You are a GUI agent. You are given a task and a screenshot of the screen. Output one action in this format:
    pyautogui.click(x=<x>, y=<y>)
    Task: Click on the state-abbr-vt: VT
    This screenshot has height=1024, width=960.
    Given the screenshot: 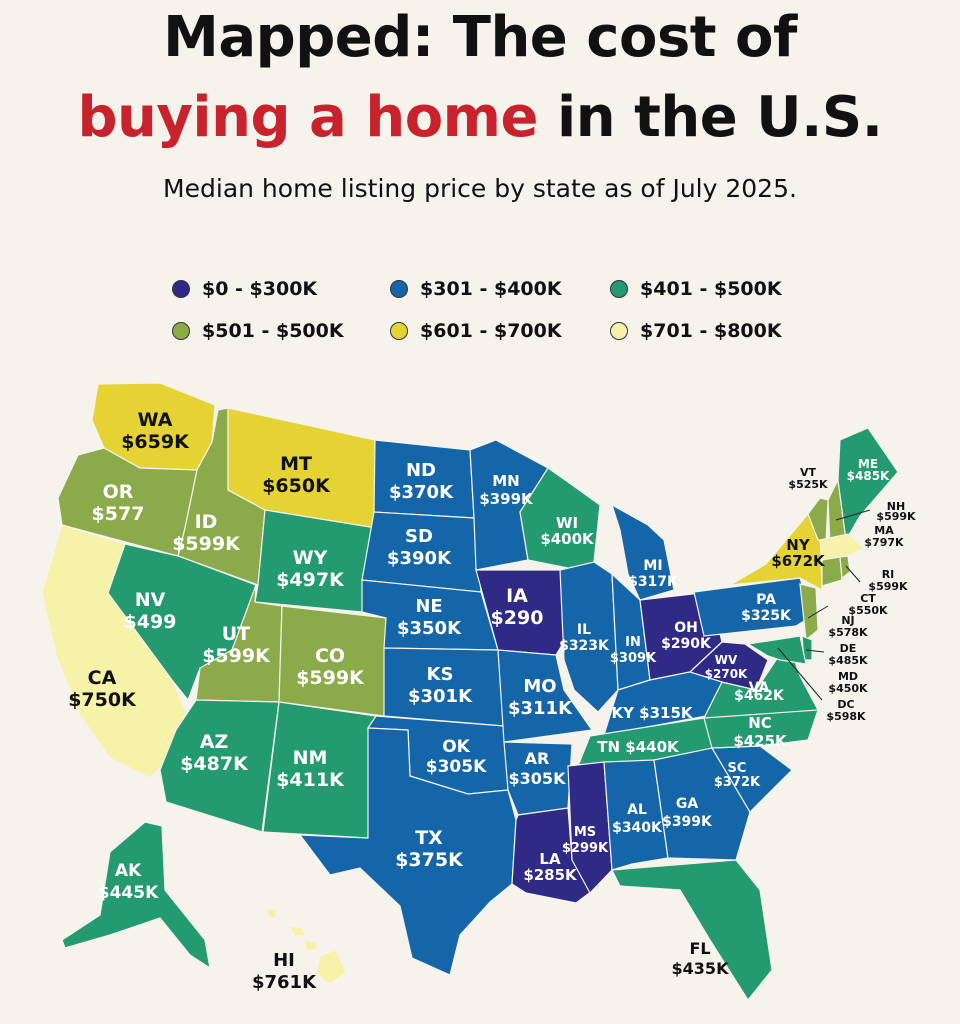 What is the action you would take?
    pyautogui.click(x=808, y=472)
    